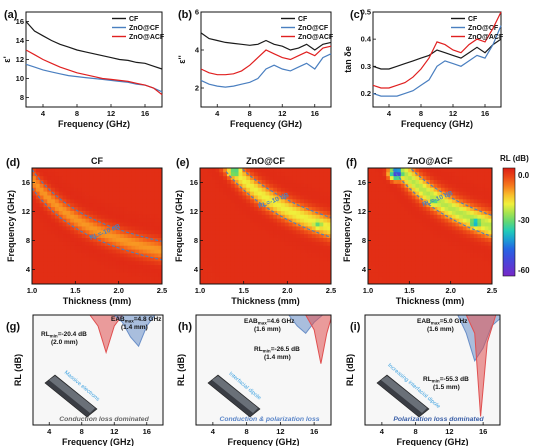  Describe the element at coordinates (454, 321) in the screenshot. I see `annotation-value: =5.0 GHz` at that location.